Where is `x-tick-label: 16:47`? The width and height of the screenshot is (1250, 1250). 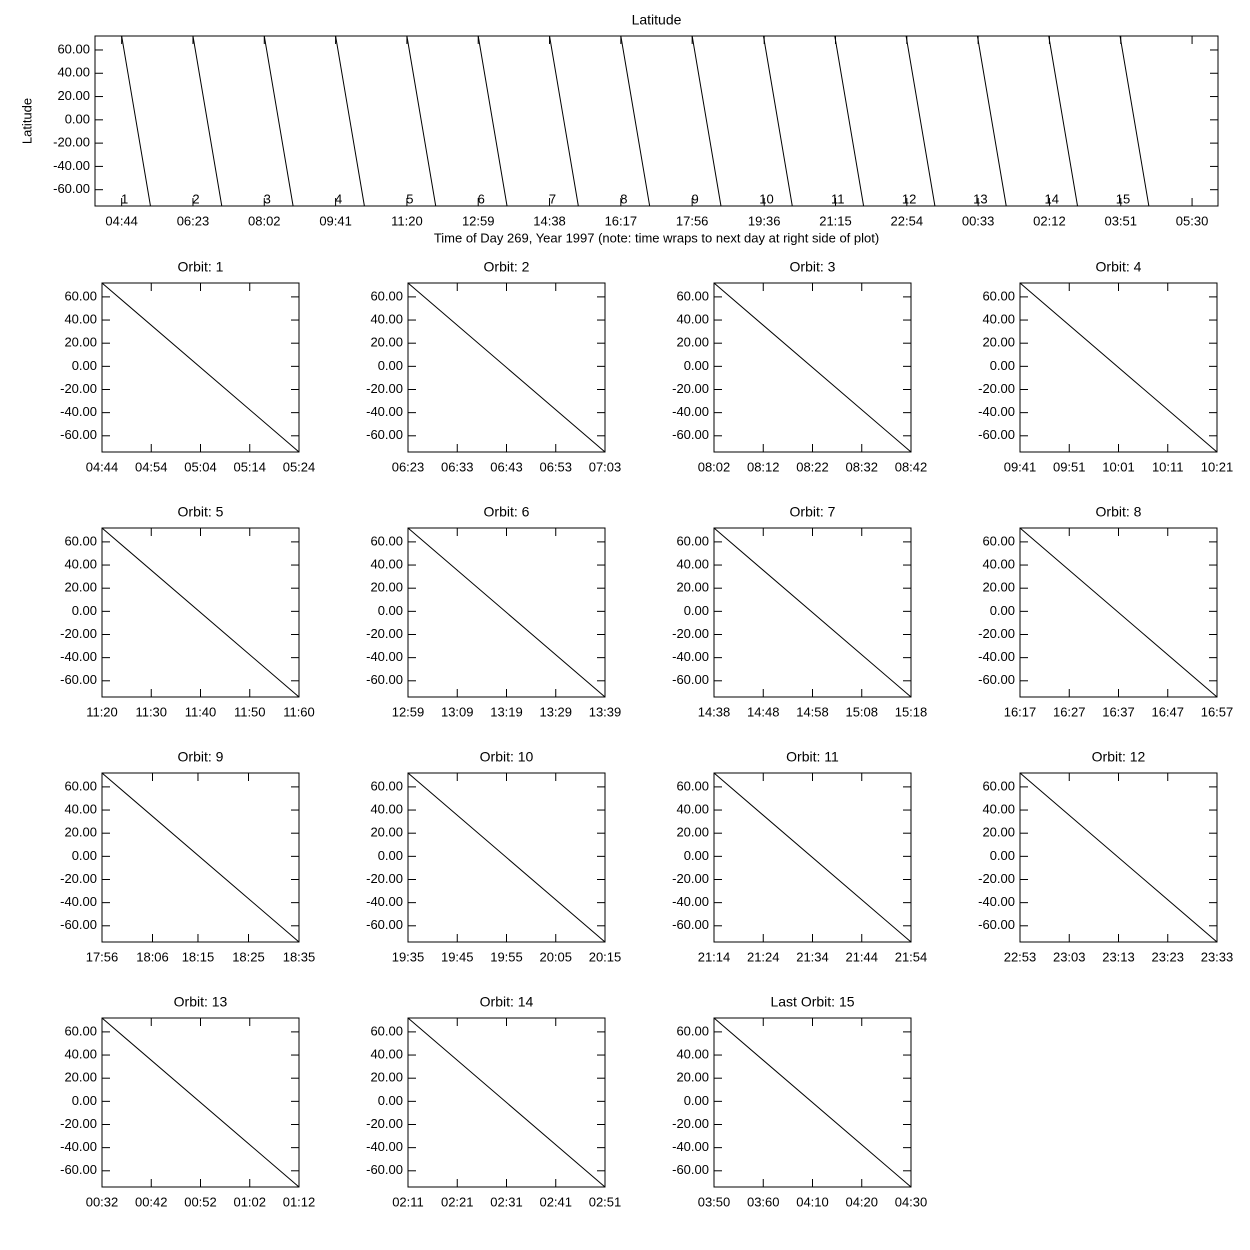
x-tick-label: 16:47 is located at coordinates (1167, 711).